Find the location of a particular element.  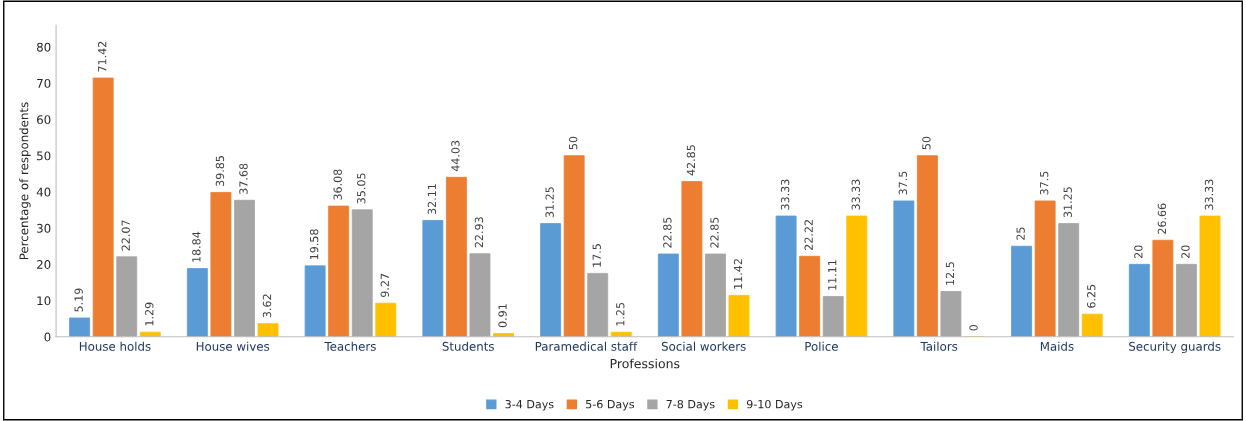

data-label: 9.27 is located at coordinates (384, 285).